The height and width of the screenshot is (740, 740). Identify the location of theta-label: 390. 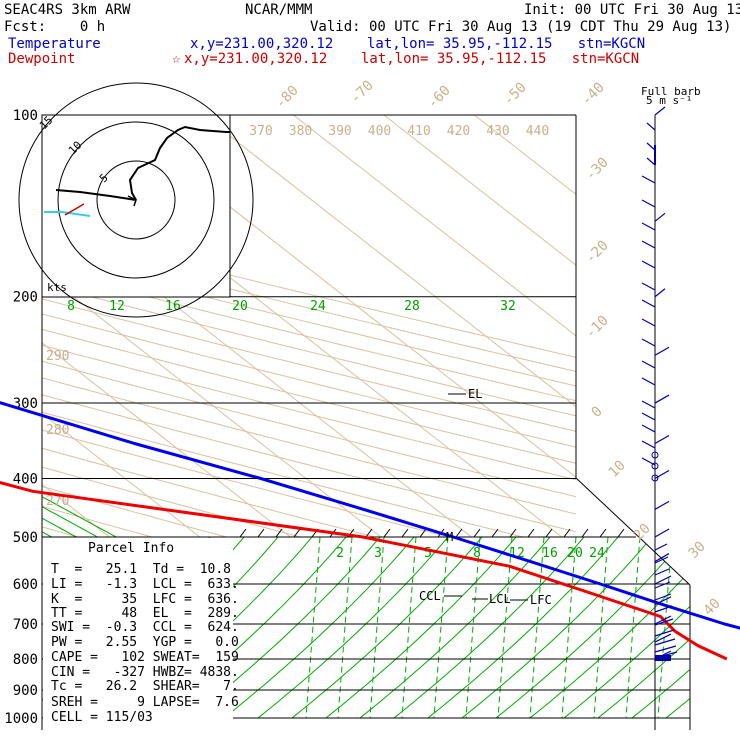
(339, 131).